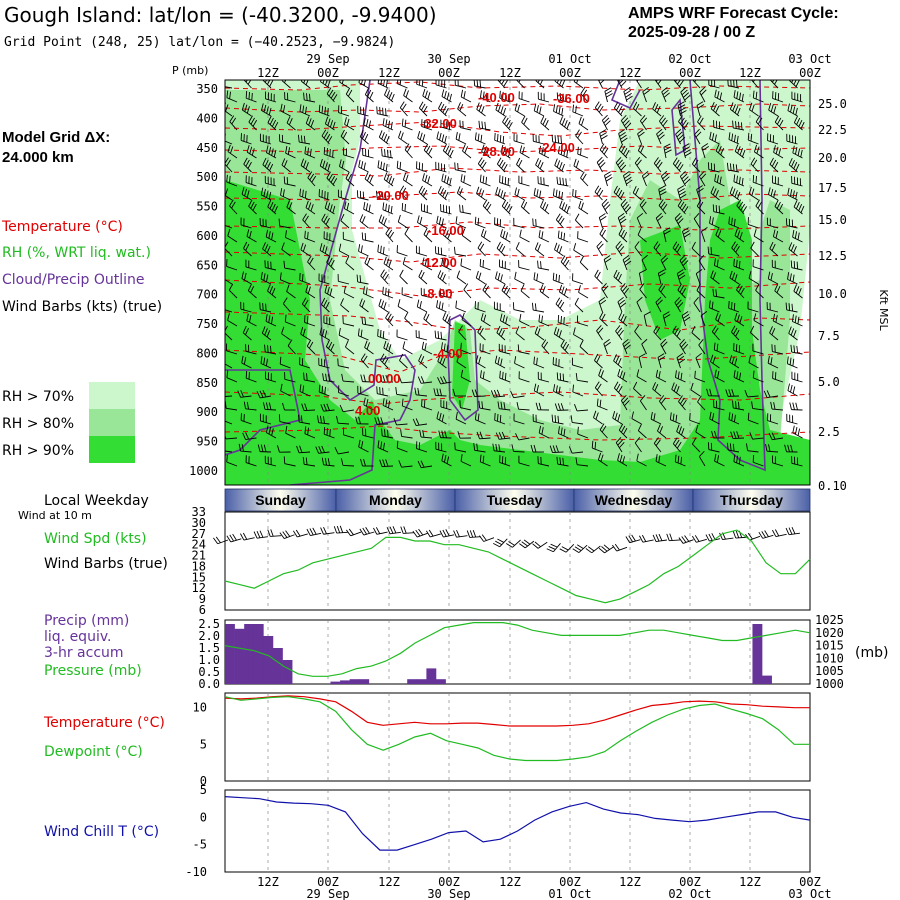 The width and height of the screenshot is (900, 900). Describe the element at coordinates (203, 790) in the screenshot. I see `windchill-tick: 5` at that location.